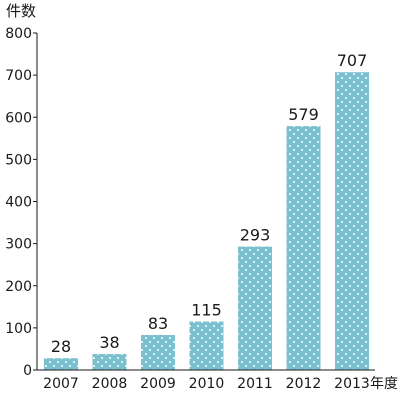 The width and height of the screenshot is (400, 400). Describe the element at coordinates (18, 160) in the screenshot. I see `y-tick-label: 500` at that location.